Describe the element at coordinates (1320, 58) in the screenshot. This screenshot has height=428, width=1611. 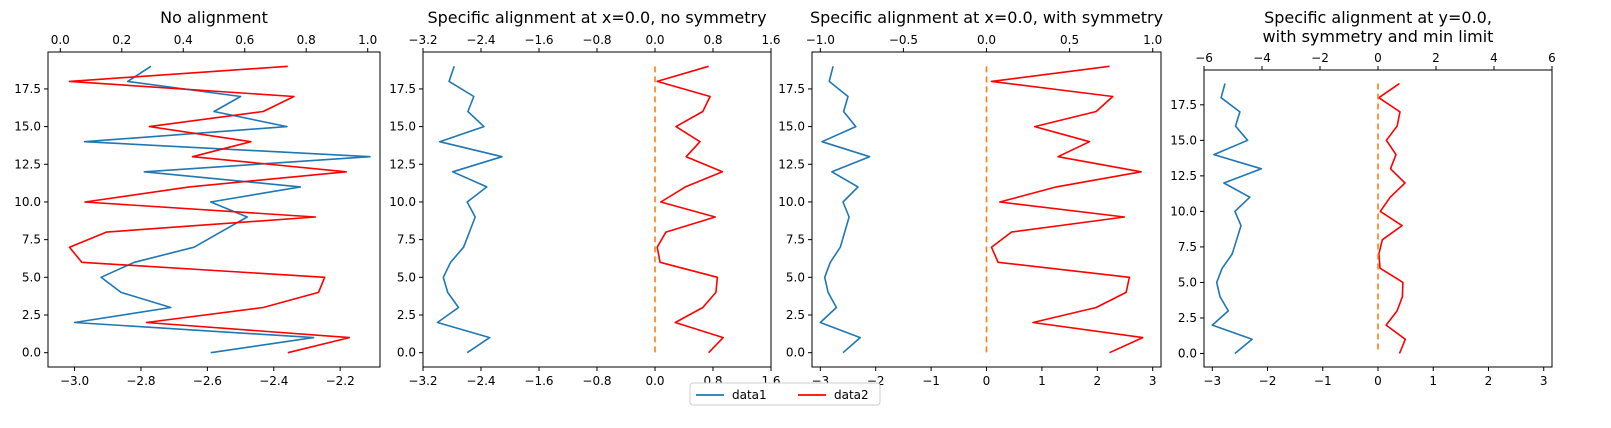
I see `x-top-tick-label: −2` at that location.